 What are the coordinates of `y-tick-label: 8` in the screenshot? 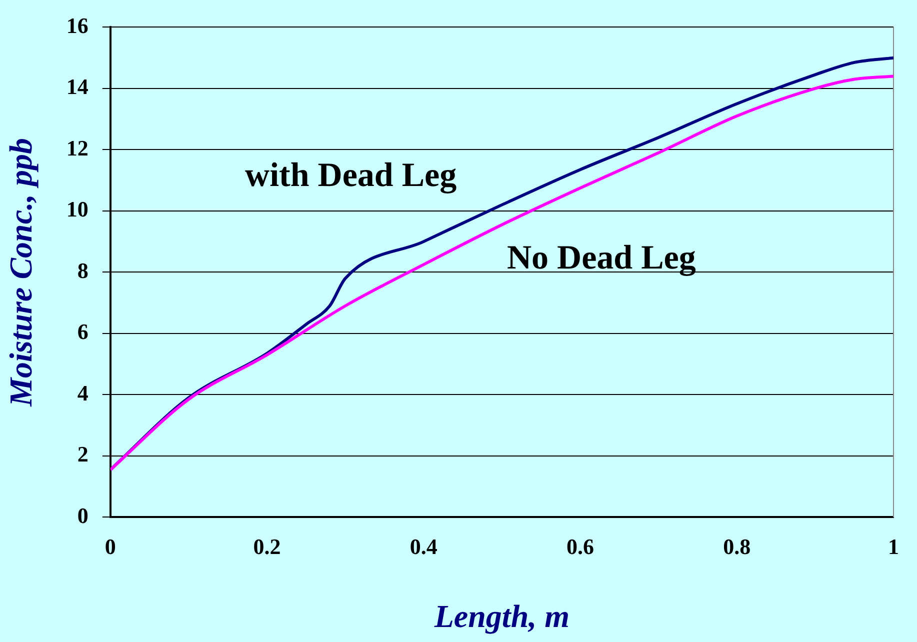 It's located at (82, 270).